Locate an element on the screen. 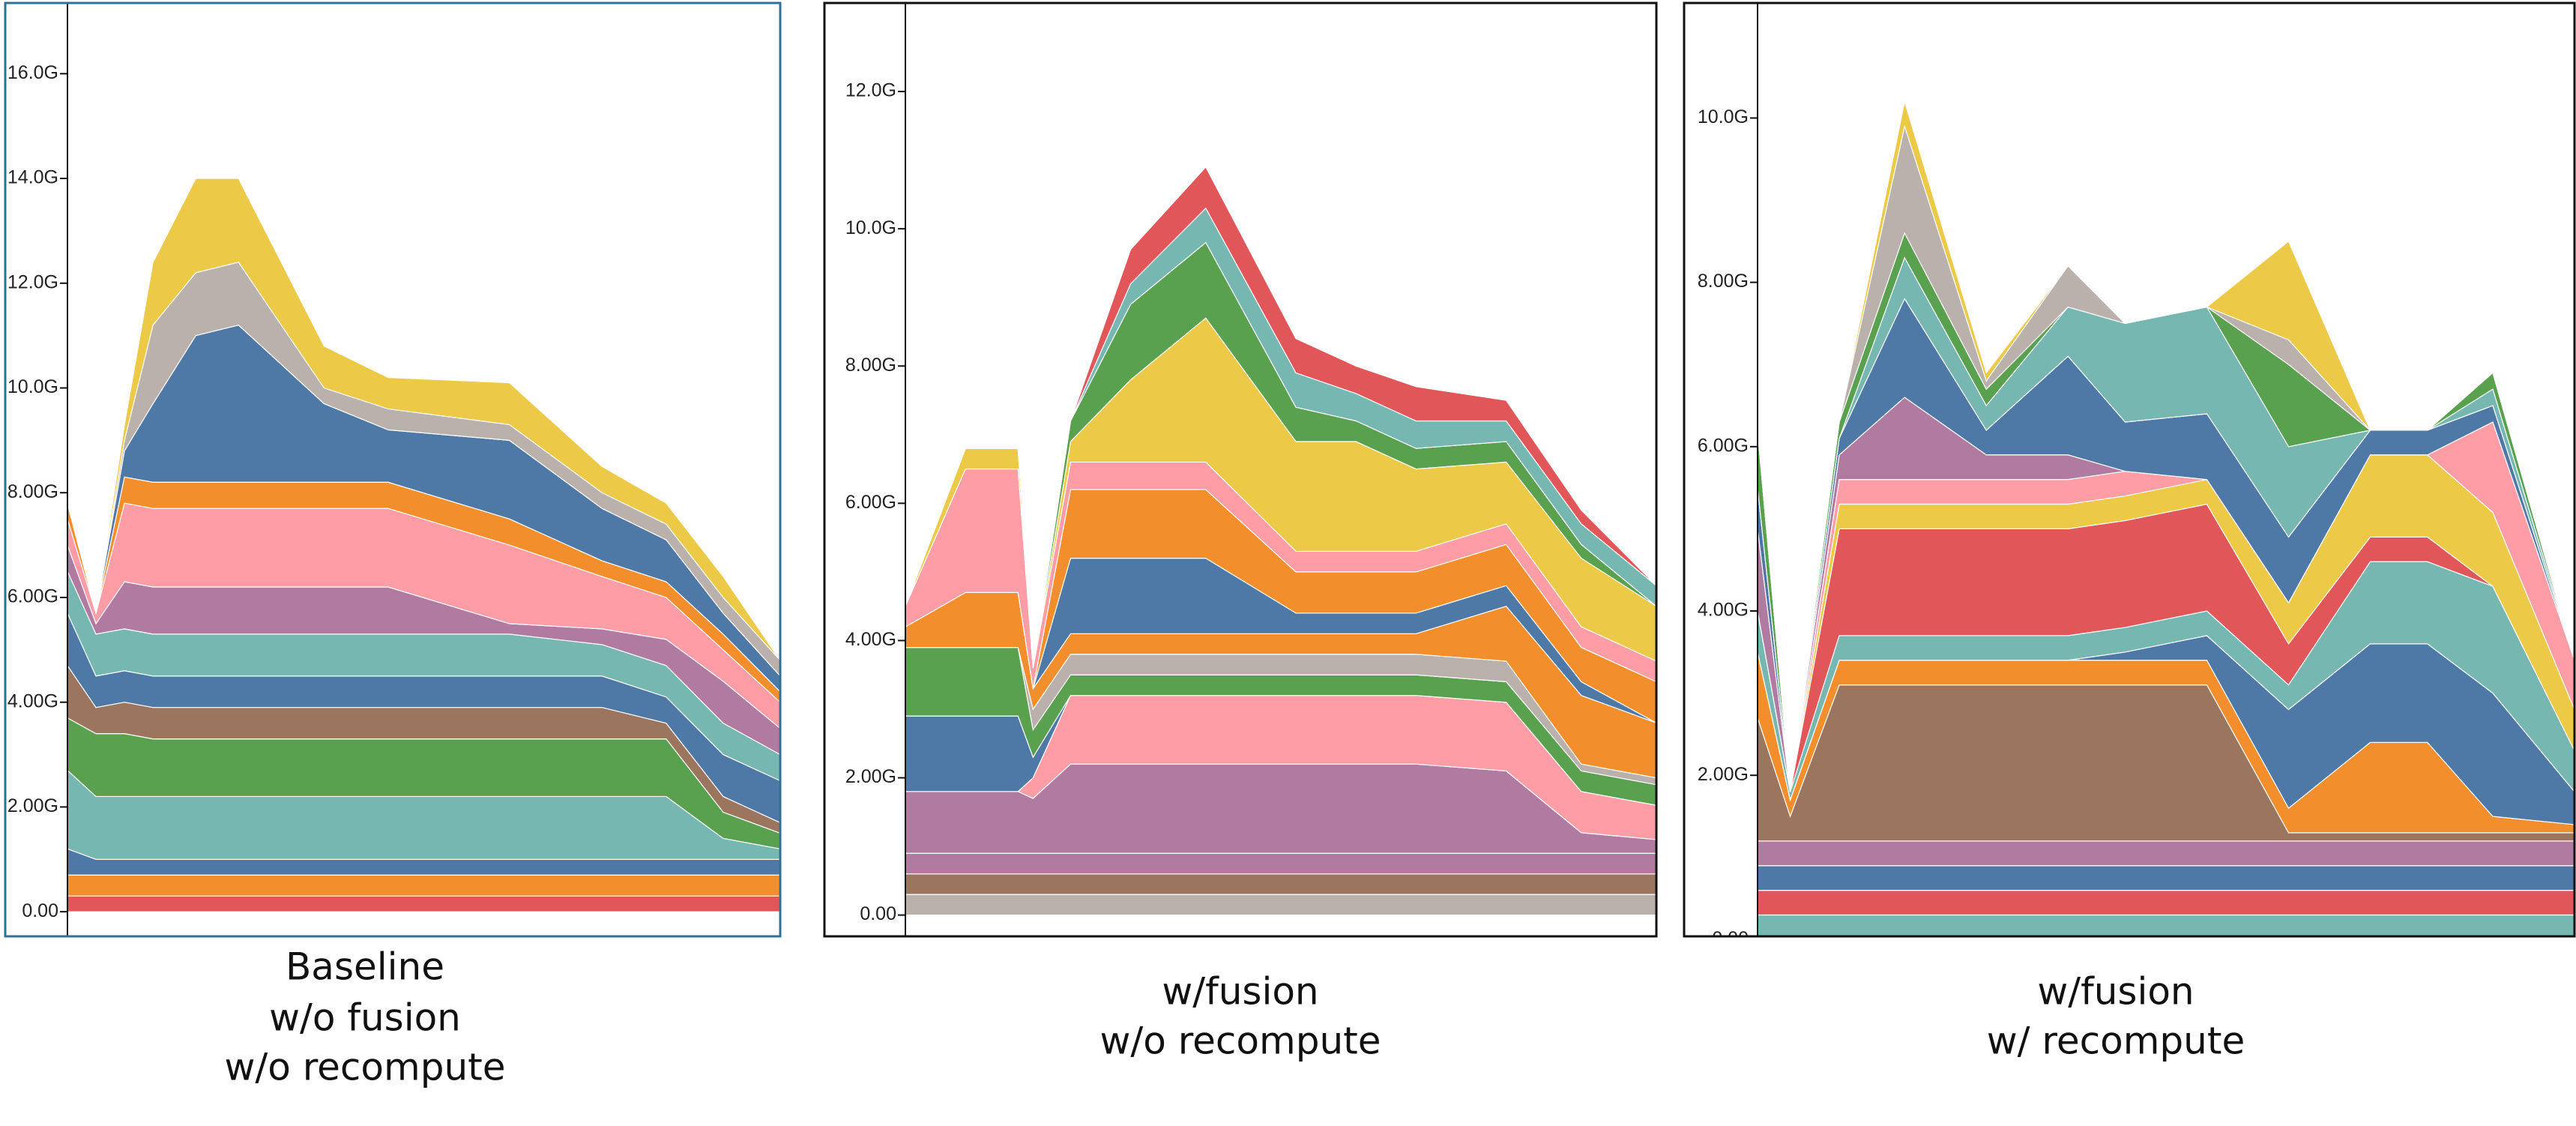 The height and width of the screenshot is (1126, 2576). panel-caption: w/o fusion is located at coordinates (365, 1018).